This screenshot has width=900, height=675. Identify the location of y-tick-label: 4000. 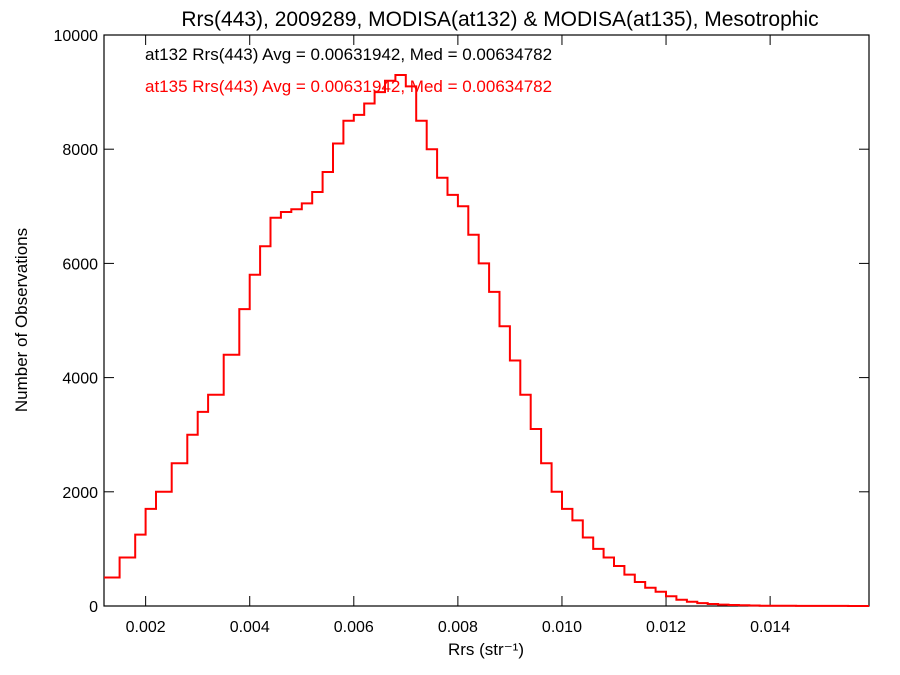
(80, 379).